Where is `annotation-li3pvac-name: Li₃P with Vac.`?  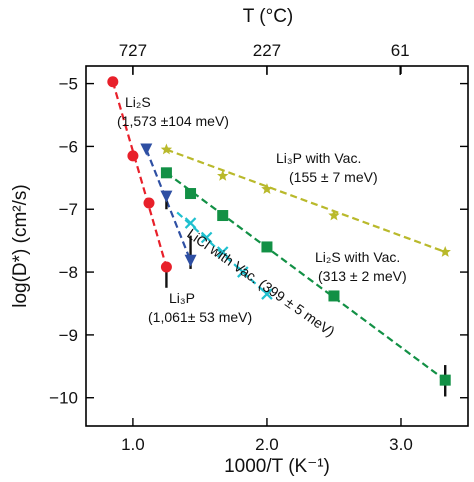
annotation-li3pvac-name: Li₃P with Vac. is located at coordinates (318, 158).